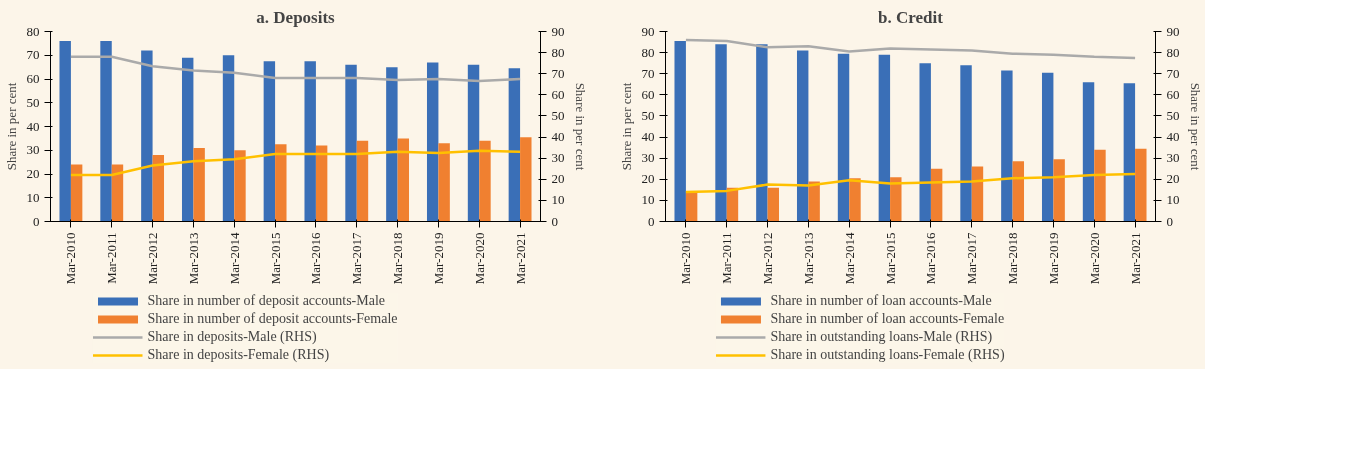  Describe the element at coordinates (1195, 126) in the screenshot. I see `y2-axis-title: Share in per cent` at that location.